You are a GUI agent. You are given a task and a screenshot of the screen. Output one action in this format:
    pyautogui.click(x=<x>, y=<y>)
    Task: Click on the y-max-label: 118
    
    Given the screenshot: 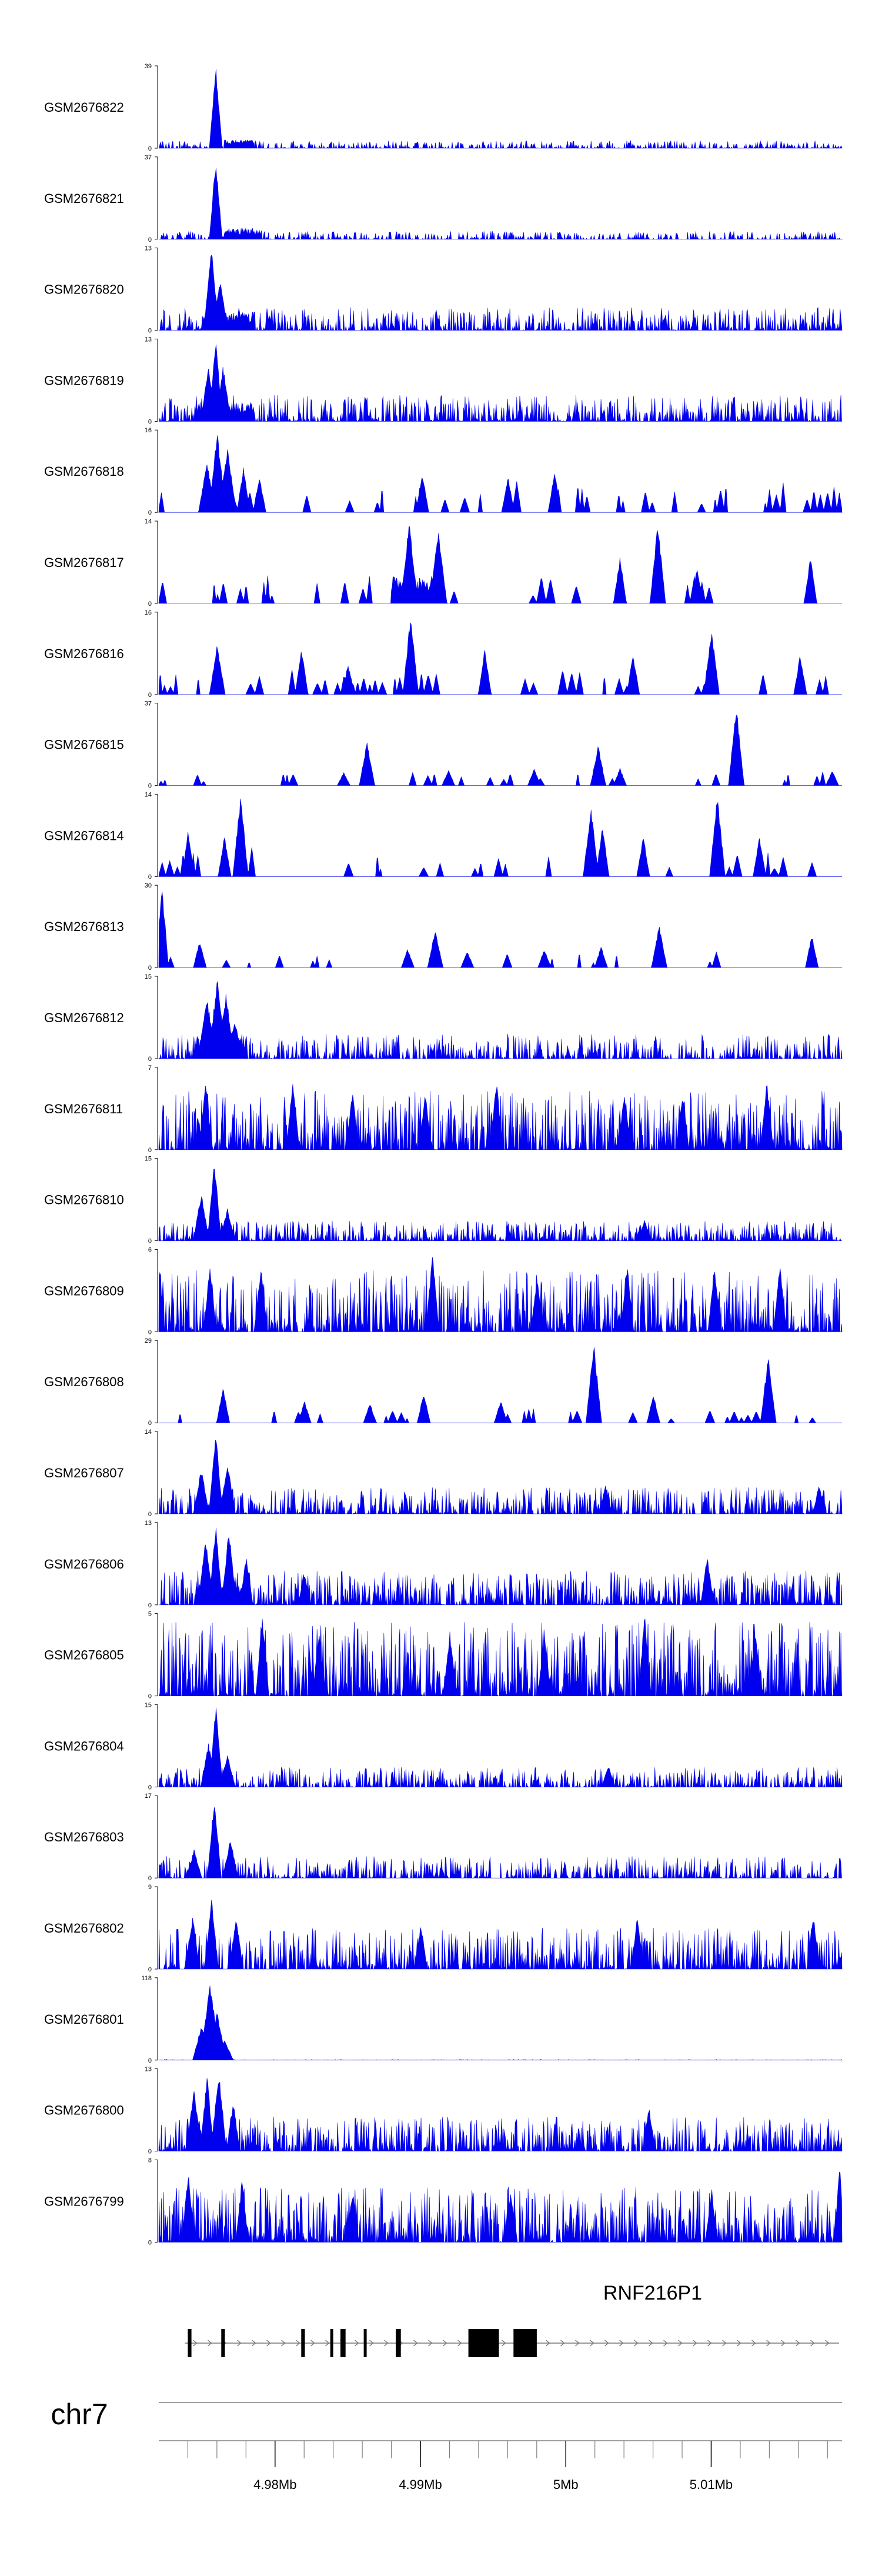 What is the action you would take?
    pyautogui.click(x=146, y=1978)
    